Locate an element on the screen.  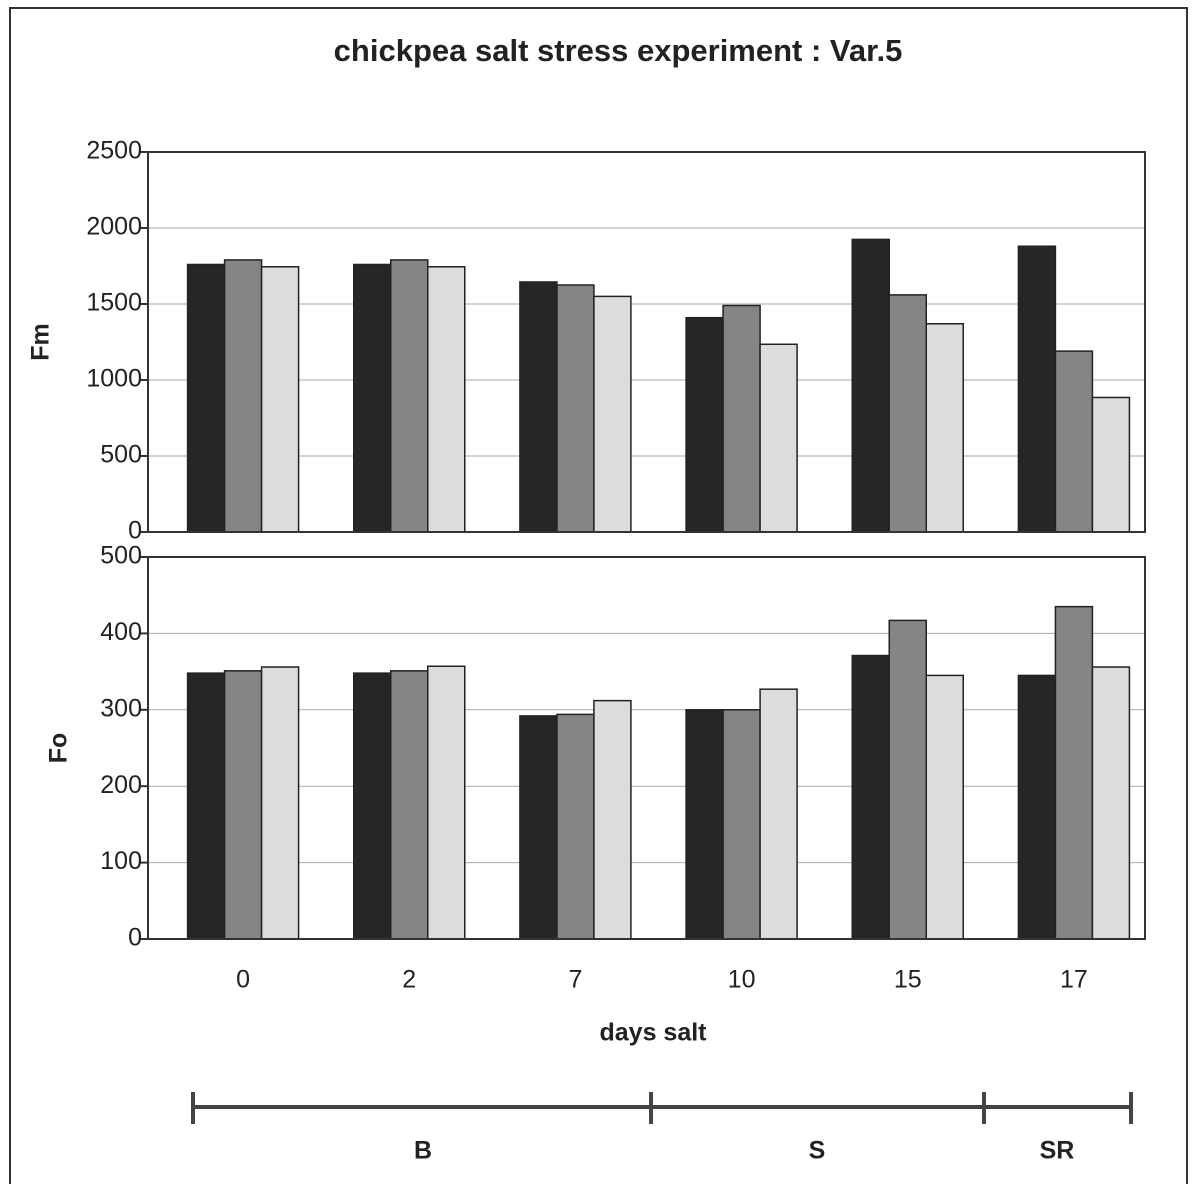
phase-label: S is located at coordinates (817, 1151).